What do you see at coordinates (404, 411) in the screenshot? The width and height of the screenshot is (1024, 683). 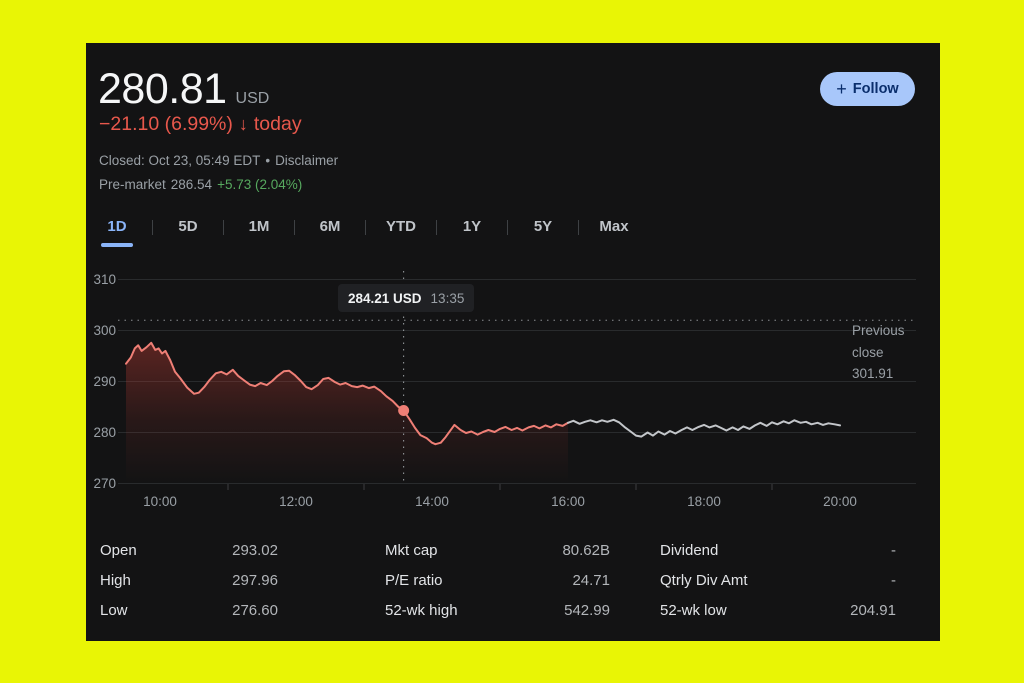 I see `crosshair-marker-dot` at bounding box center [404, 411].